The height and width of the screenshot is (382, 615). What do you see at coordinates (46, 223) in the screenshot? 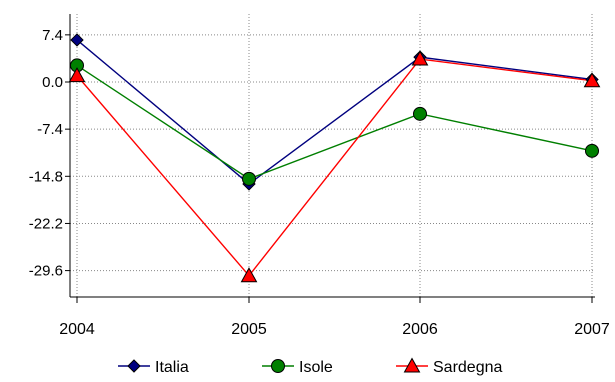
I see `y-tick-label: -22.2` at bounding box center [46, 223].